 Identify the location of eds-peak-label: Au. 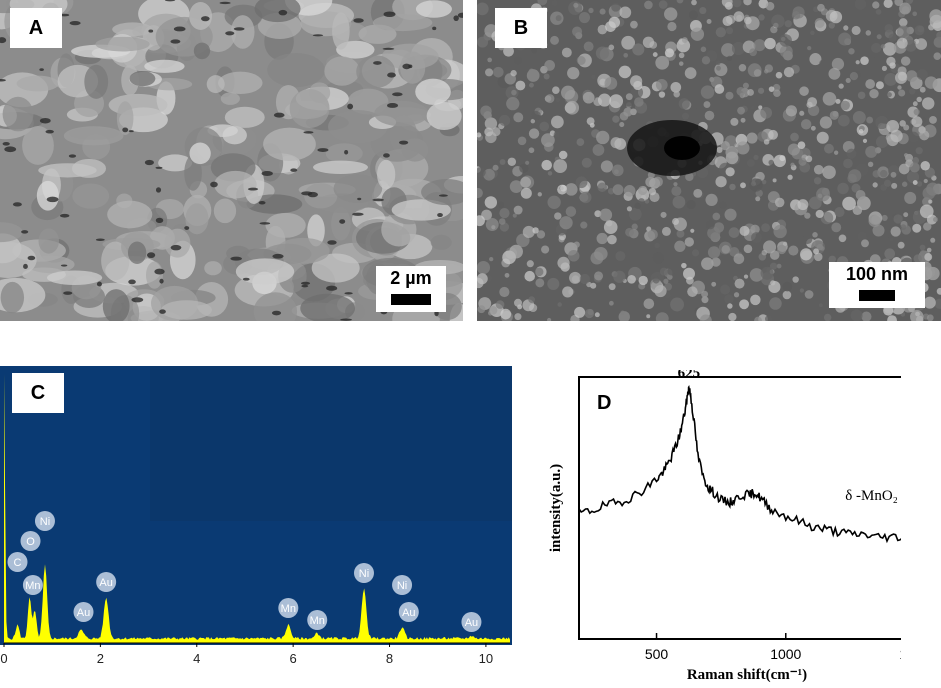
(105, 583).